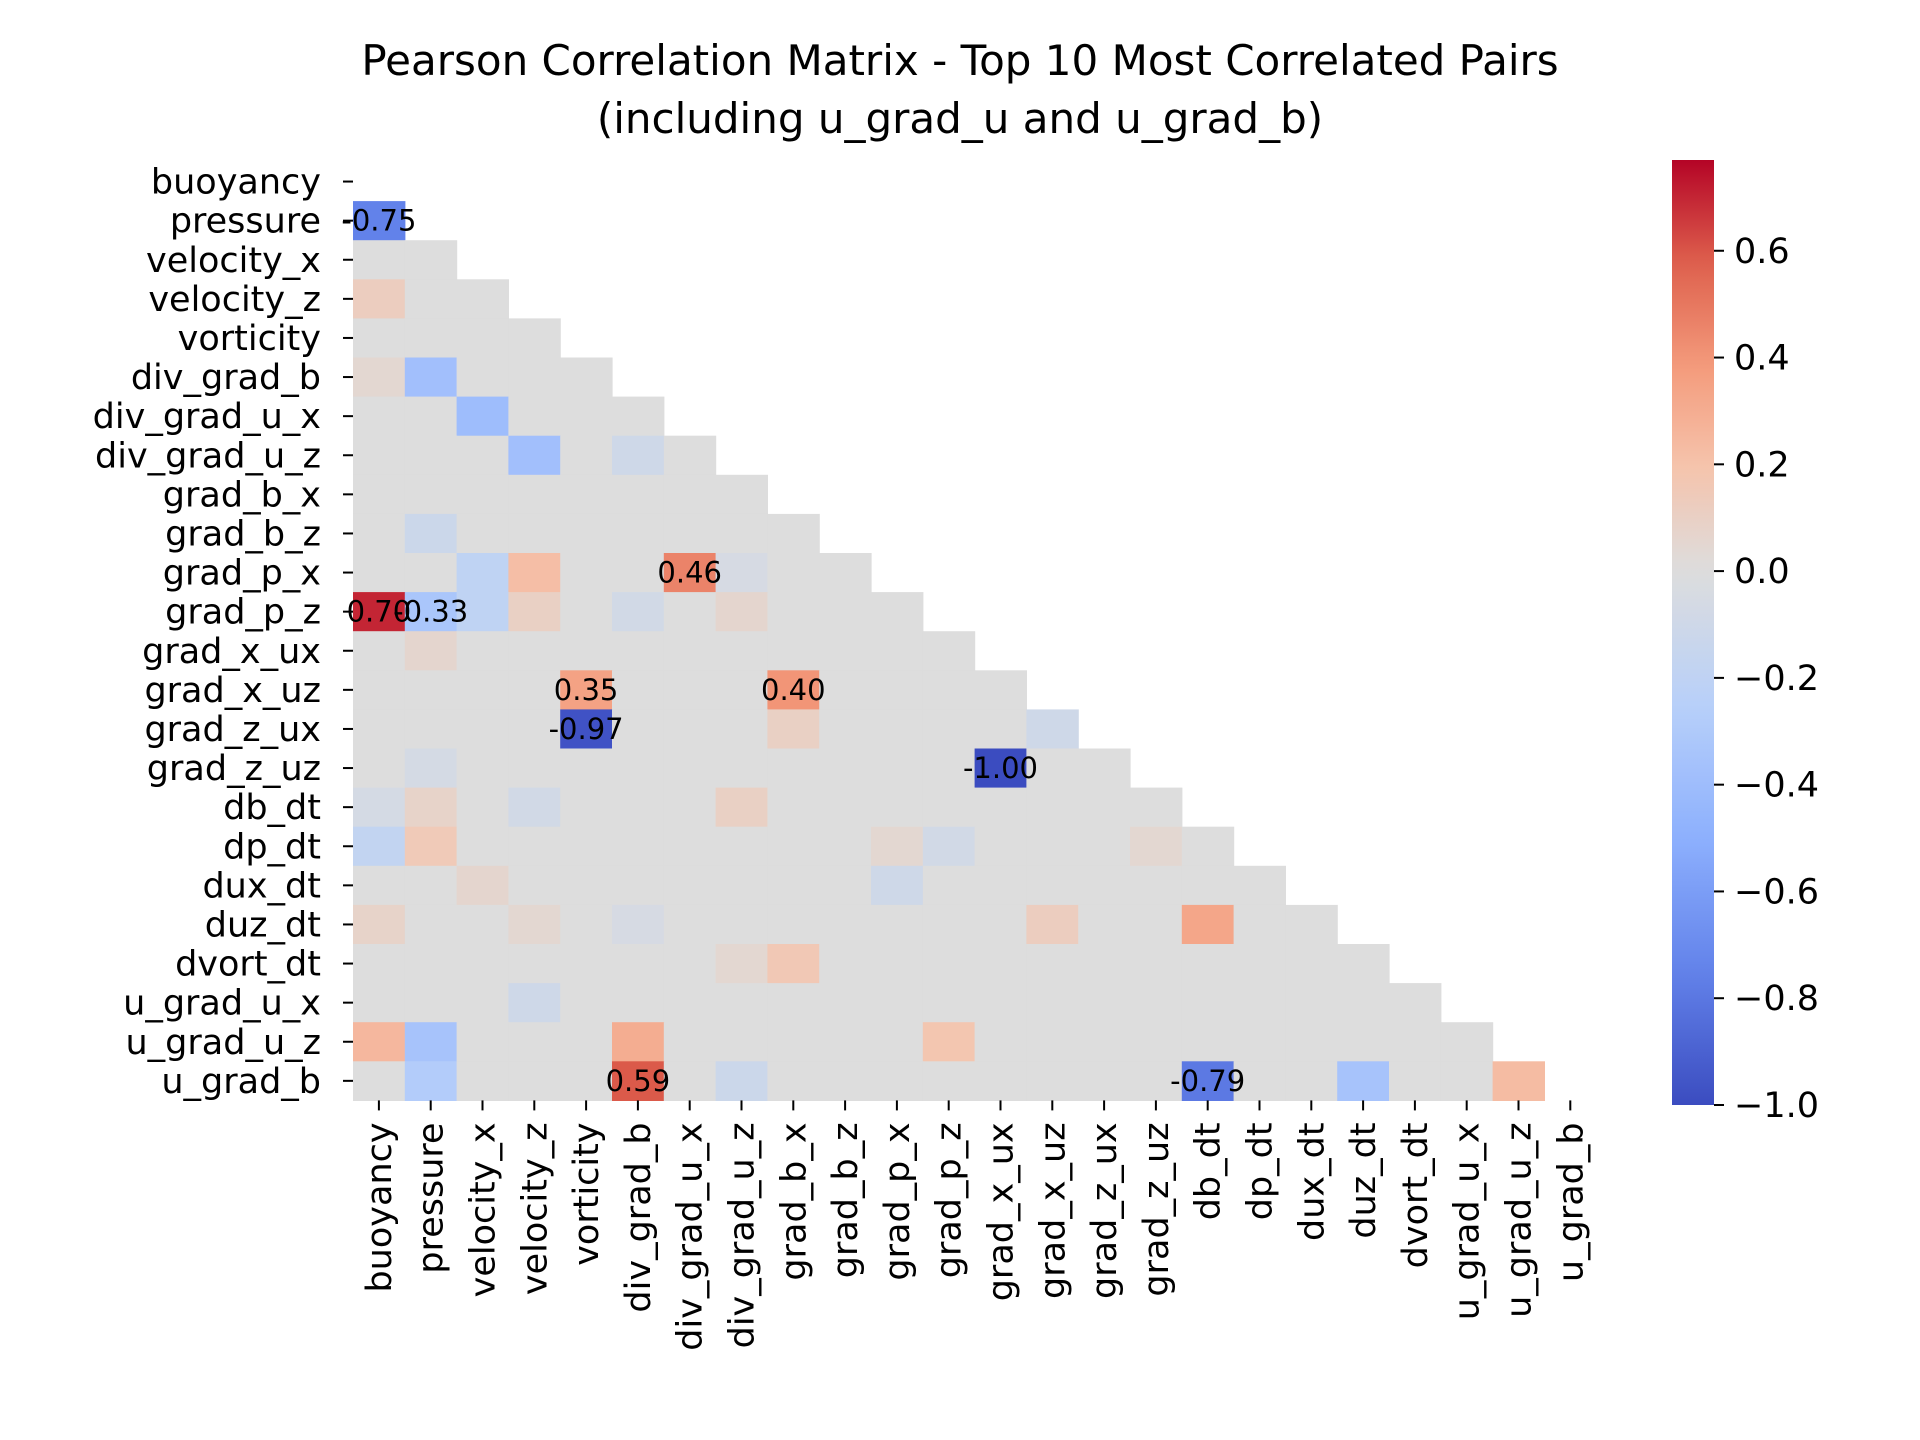  What do you see at coordinates (846, 1200) in the screenshot?
I see `x-tick-label: grad_b_z` at bounding box center [846, 1200].